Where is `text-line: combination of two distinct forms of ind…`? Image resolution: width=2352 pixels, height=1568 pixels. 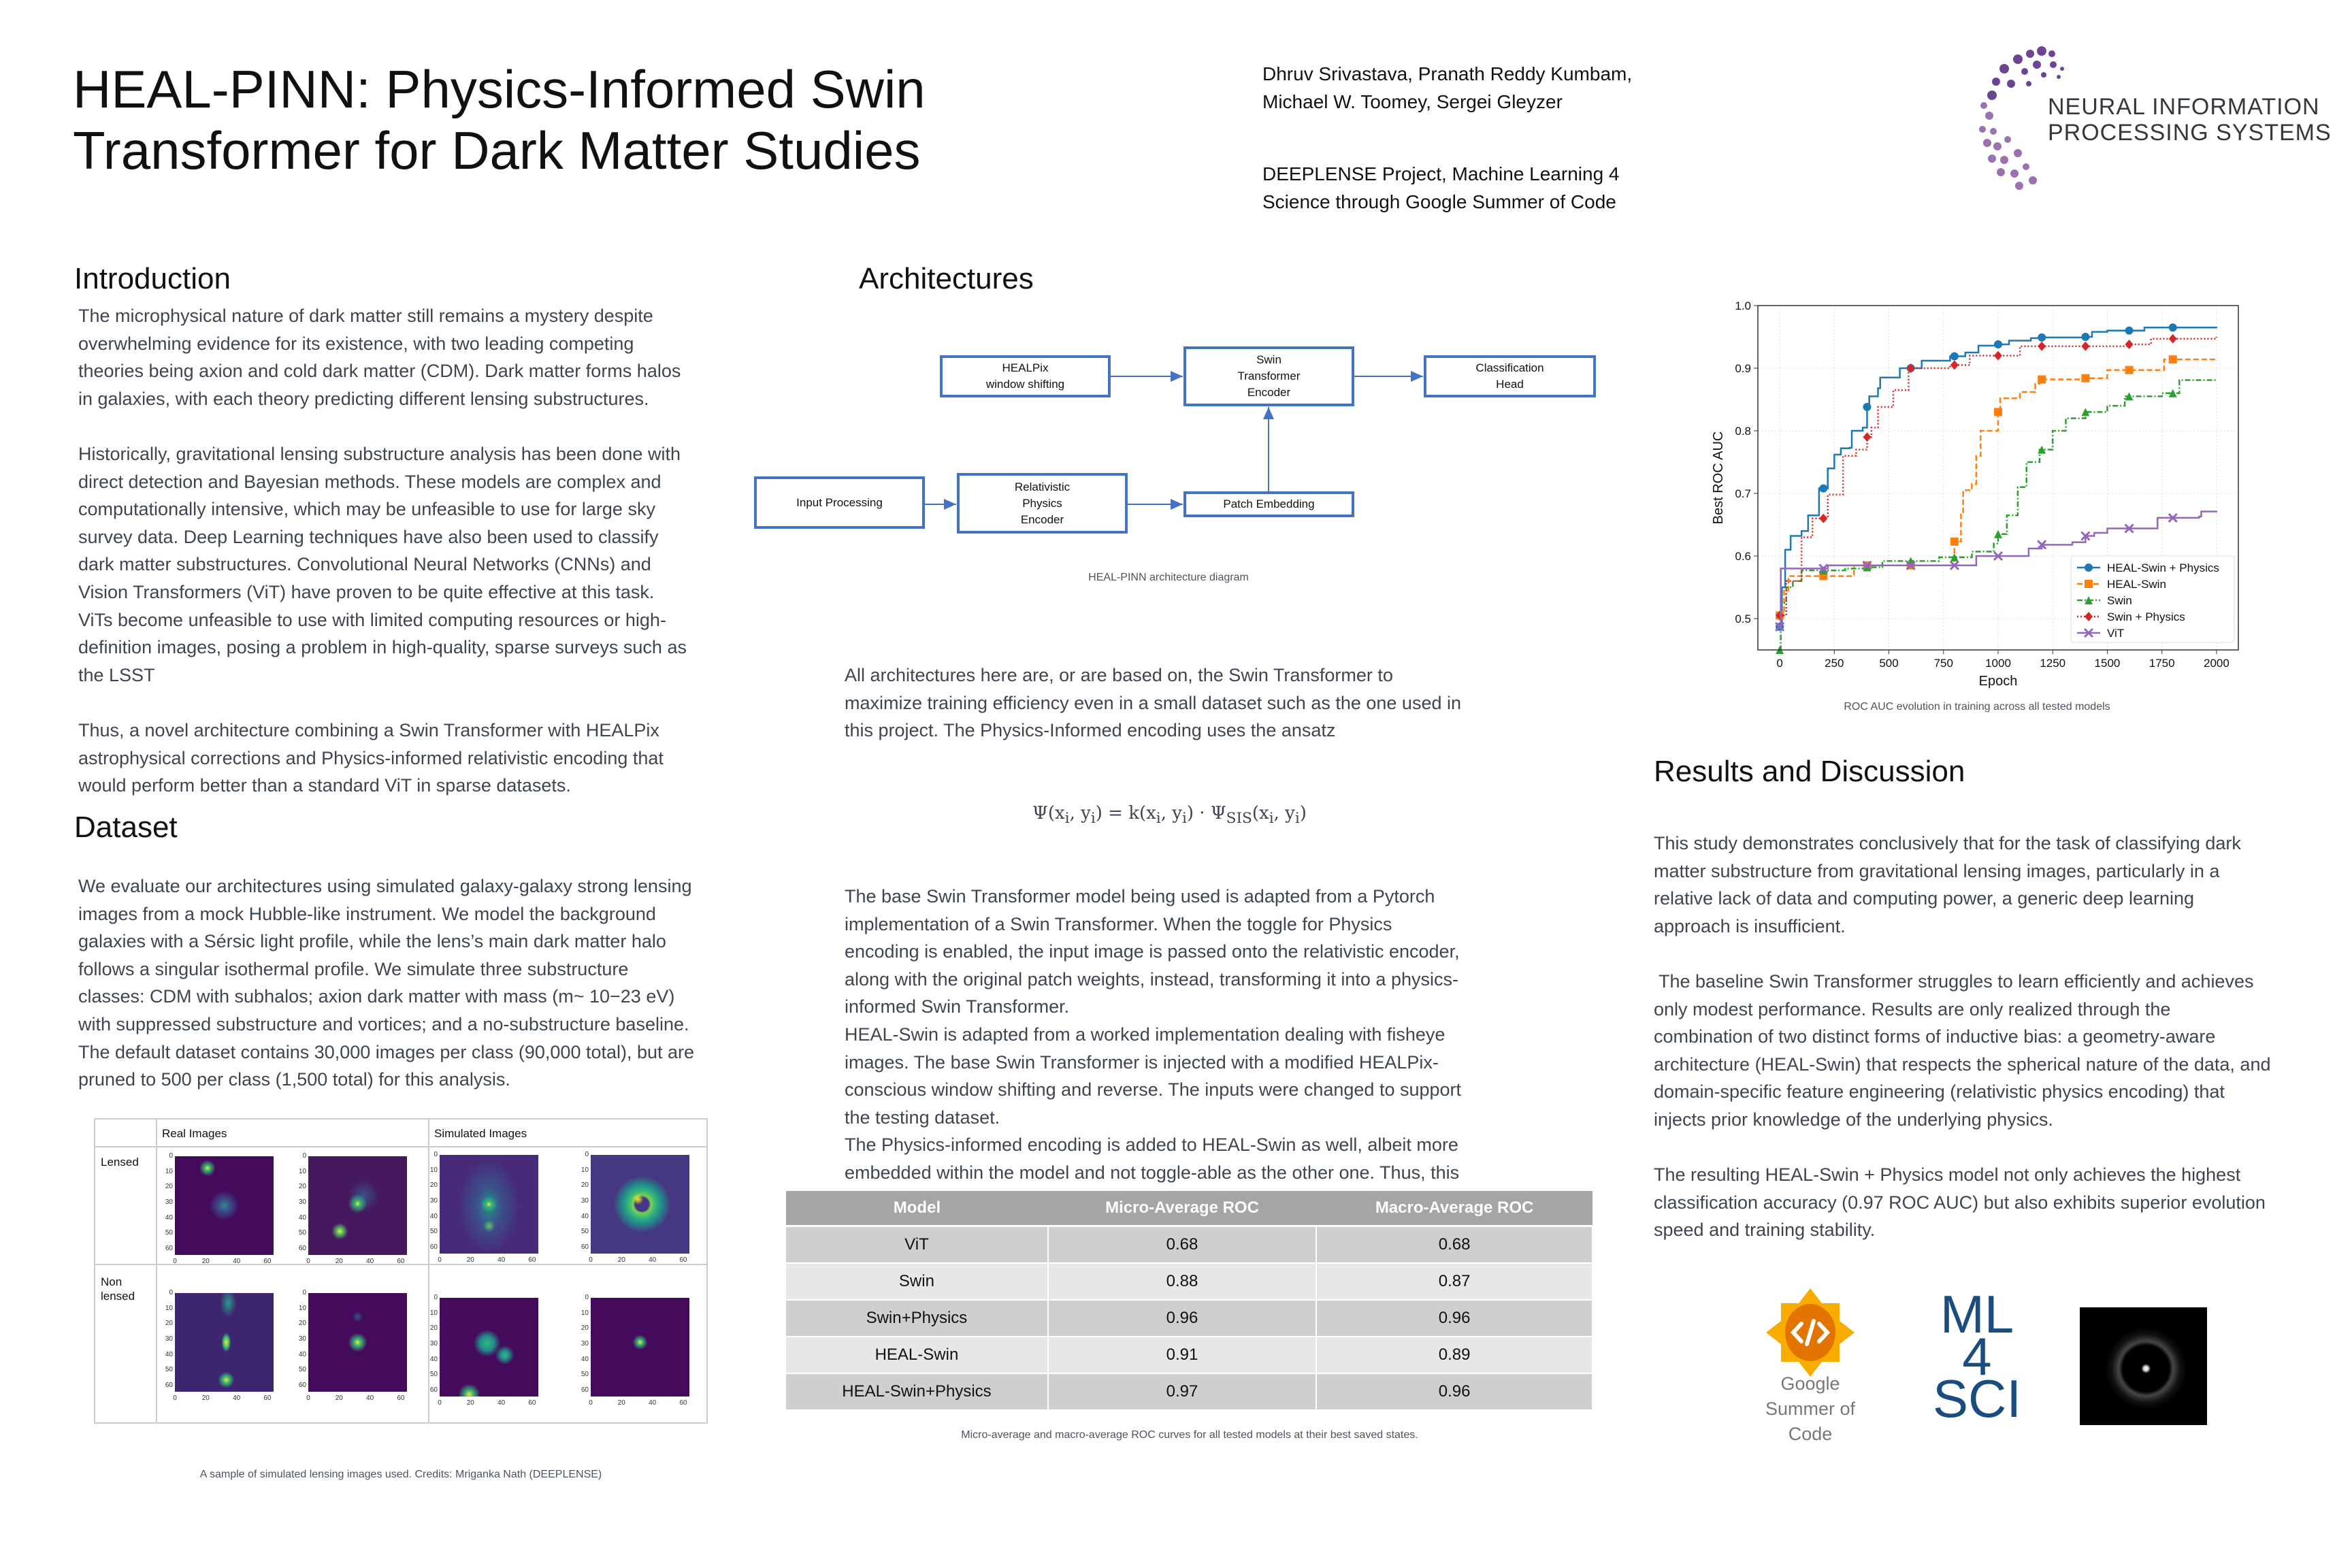 text-line: combination of two distinct forms of ind… is located at coordinates (1935, 1036).